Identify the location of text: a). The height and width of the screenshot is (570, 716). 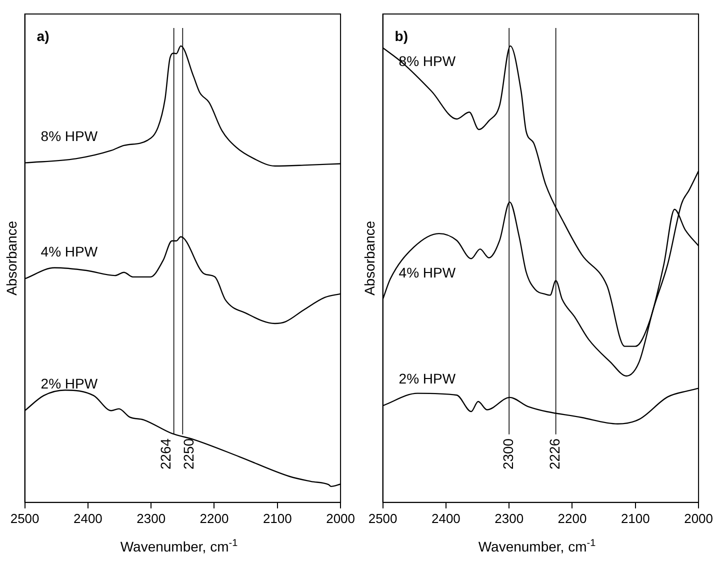
(43, 36).